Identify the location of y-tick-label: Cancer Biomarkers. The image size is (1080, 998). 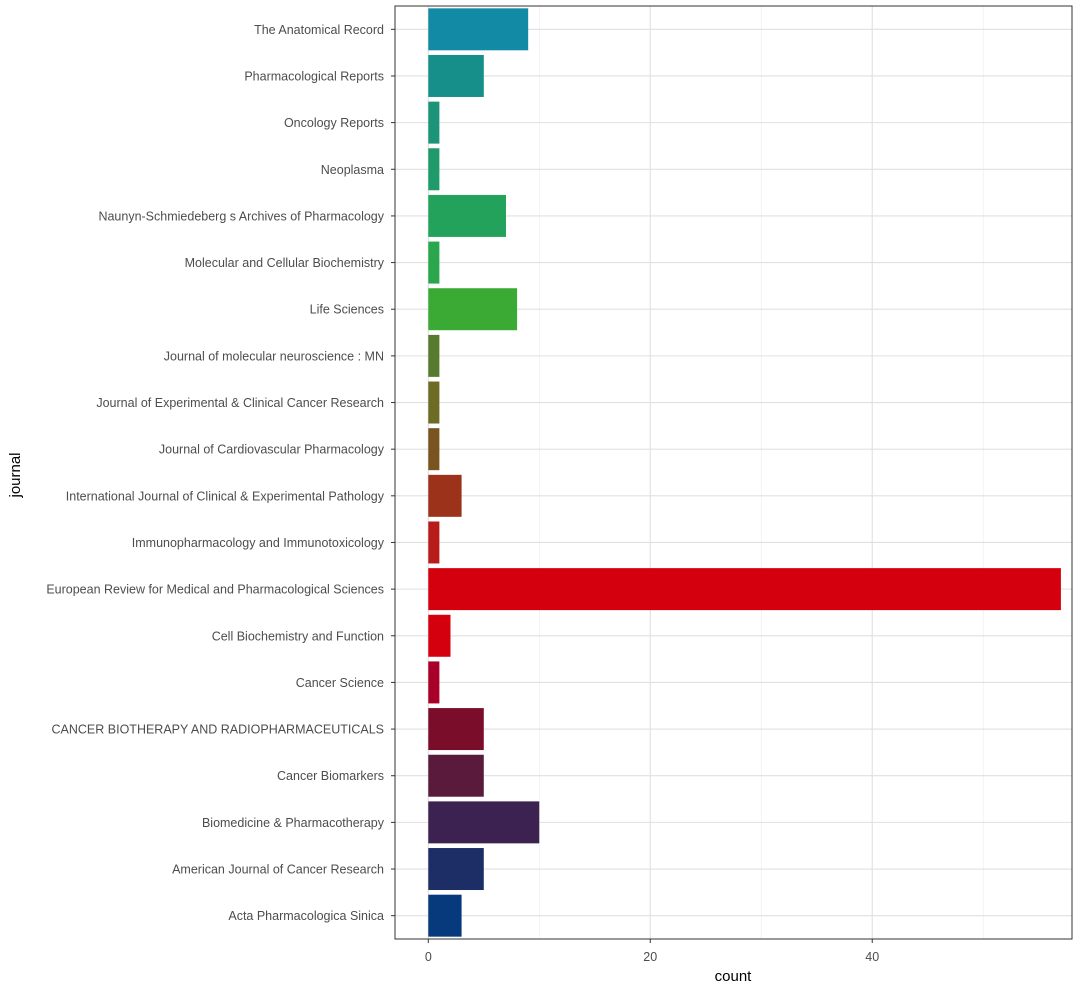
(330, 776).